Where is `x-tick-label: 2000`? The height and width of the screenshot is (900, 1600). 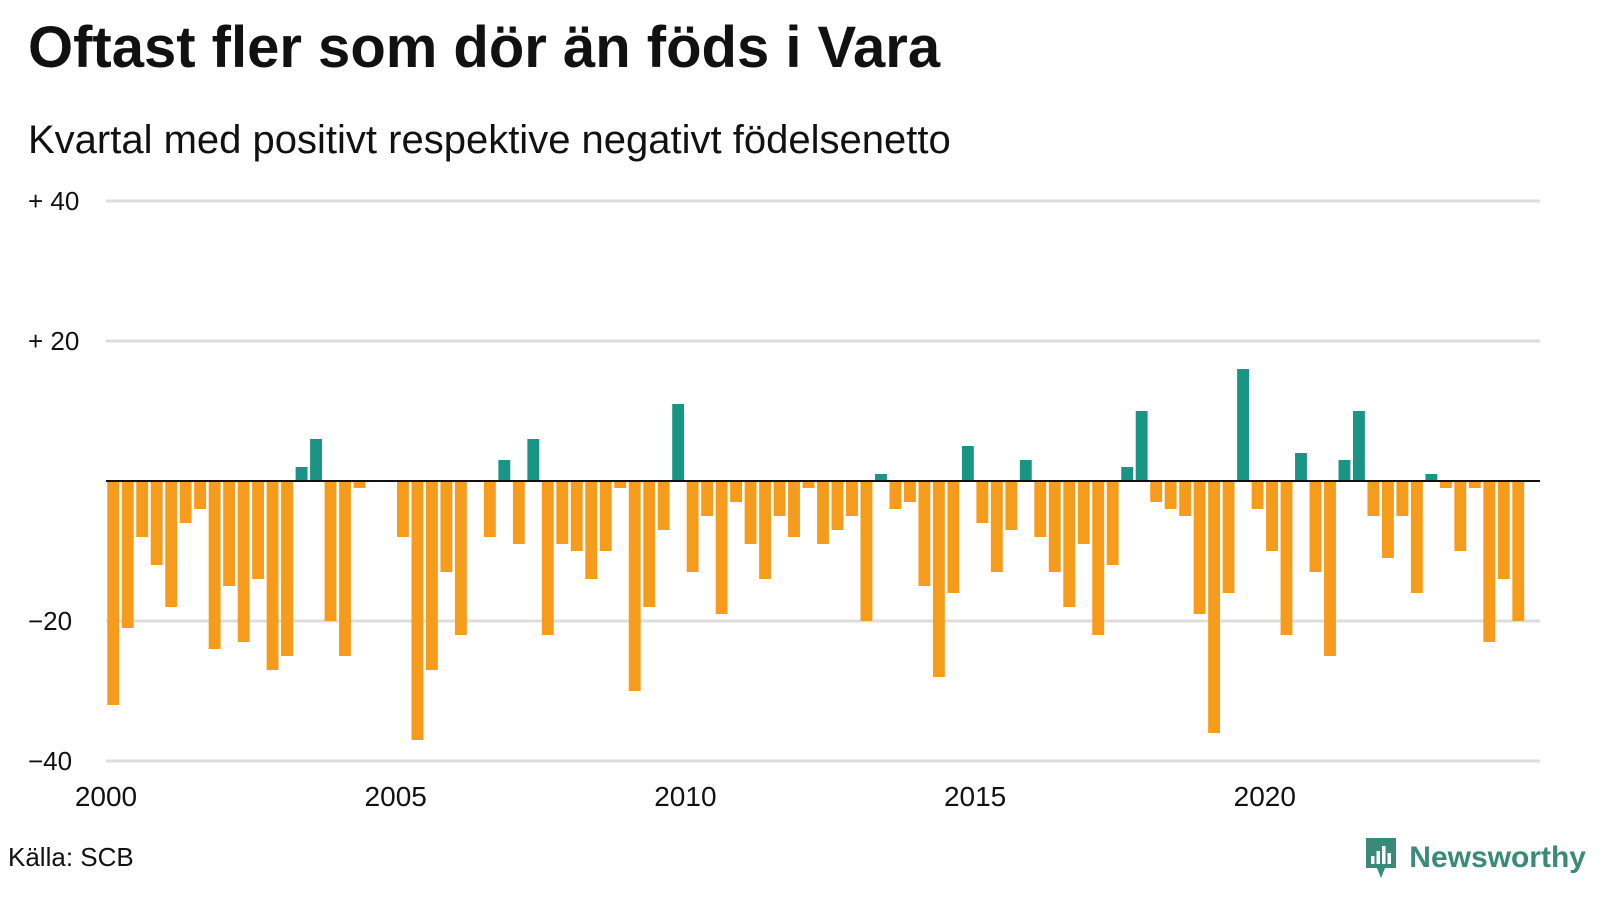 x-tick-label: 2000 is located at coordinates (106, 796).